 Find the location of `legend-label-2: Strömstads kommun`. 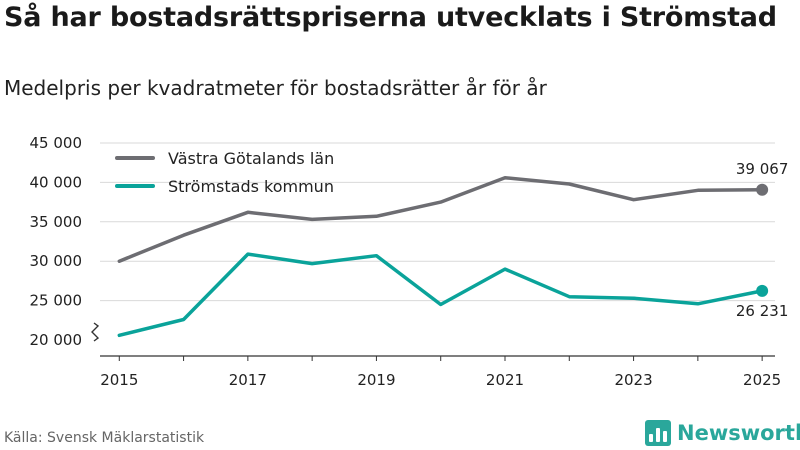

legend-label-2: Strömstads kommun is located at coordinates (251, 186).